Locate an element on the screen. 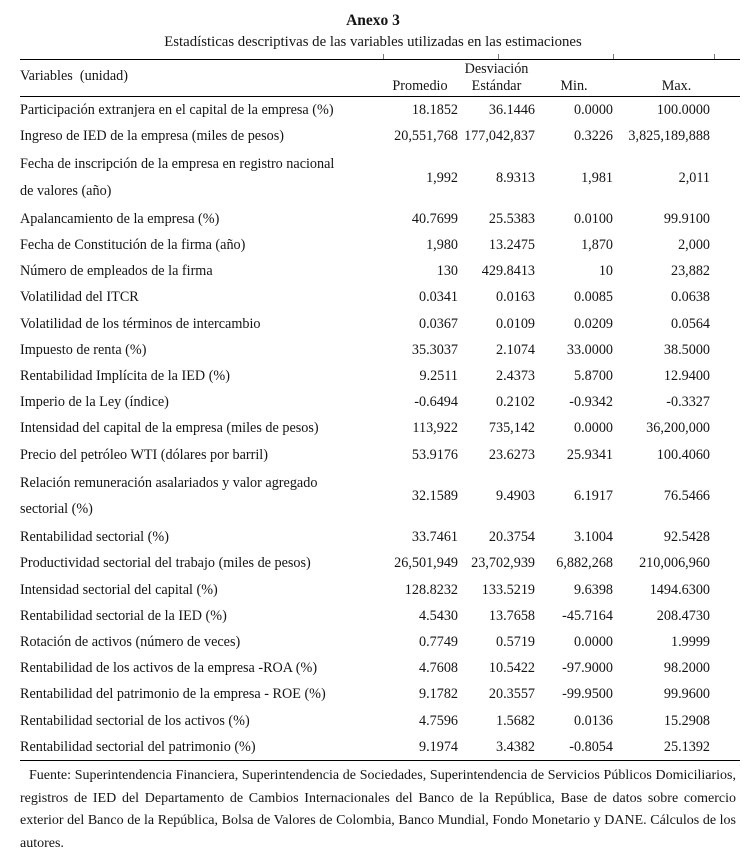 This screenshot has height=855, width=746. variable-name-cell: Rentabilidad sectorial de la IED (%) is located at coordinates (123, 615).